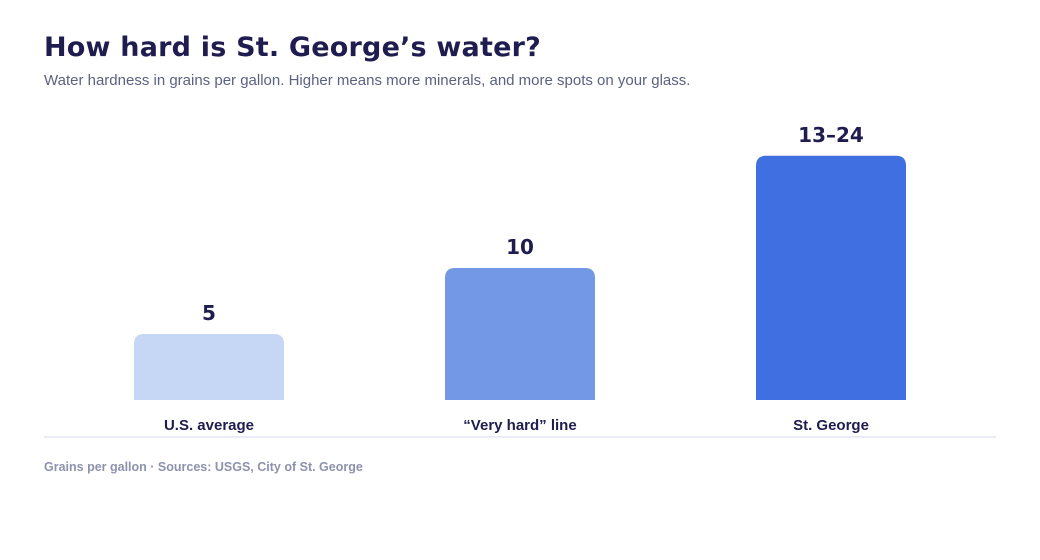  Describe the element at coordinates (209, 313) in the screenshot. I see `value-label-1: 5` at that location.